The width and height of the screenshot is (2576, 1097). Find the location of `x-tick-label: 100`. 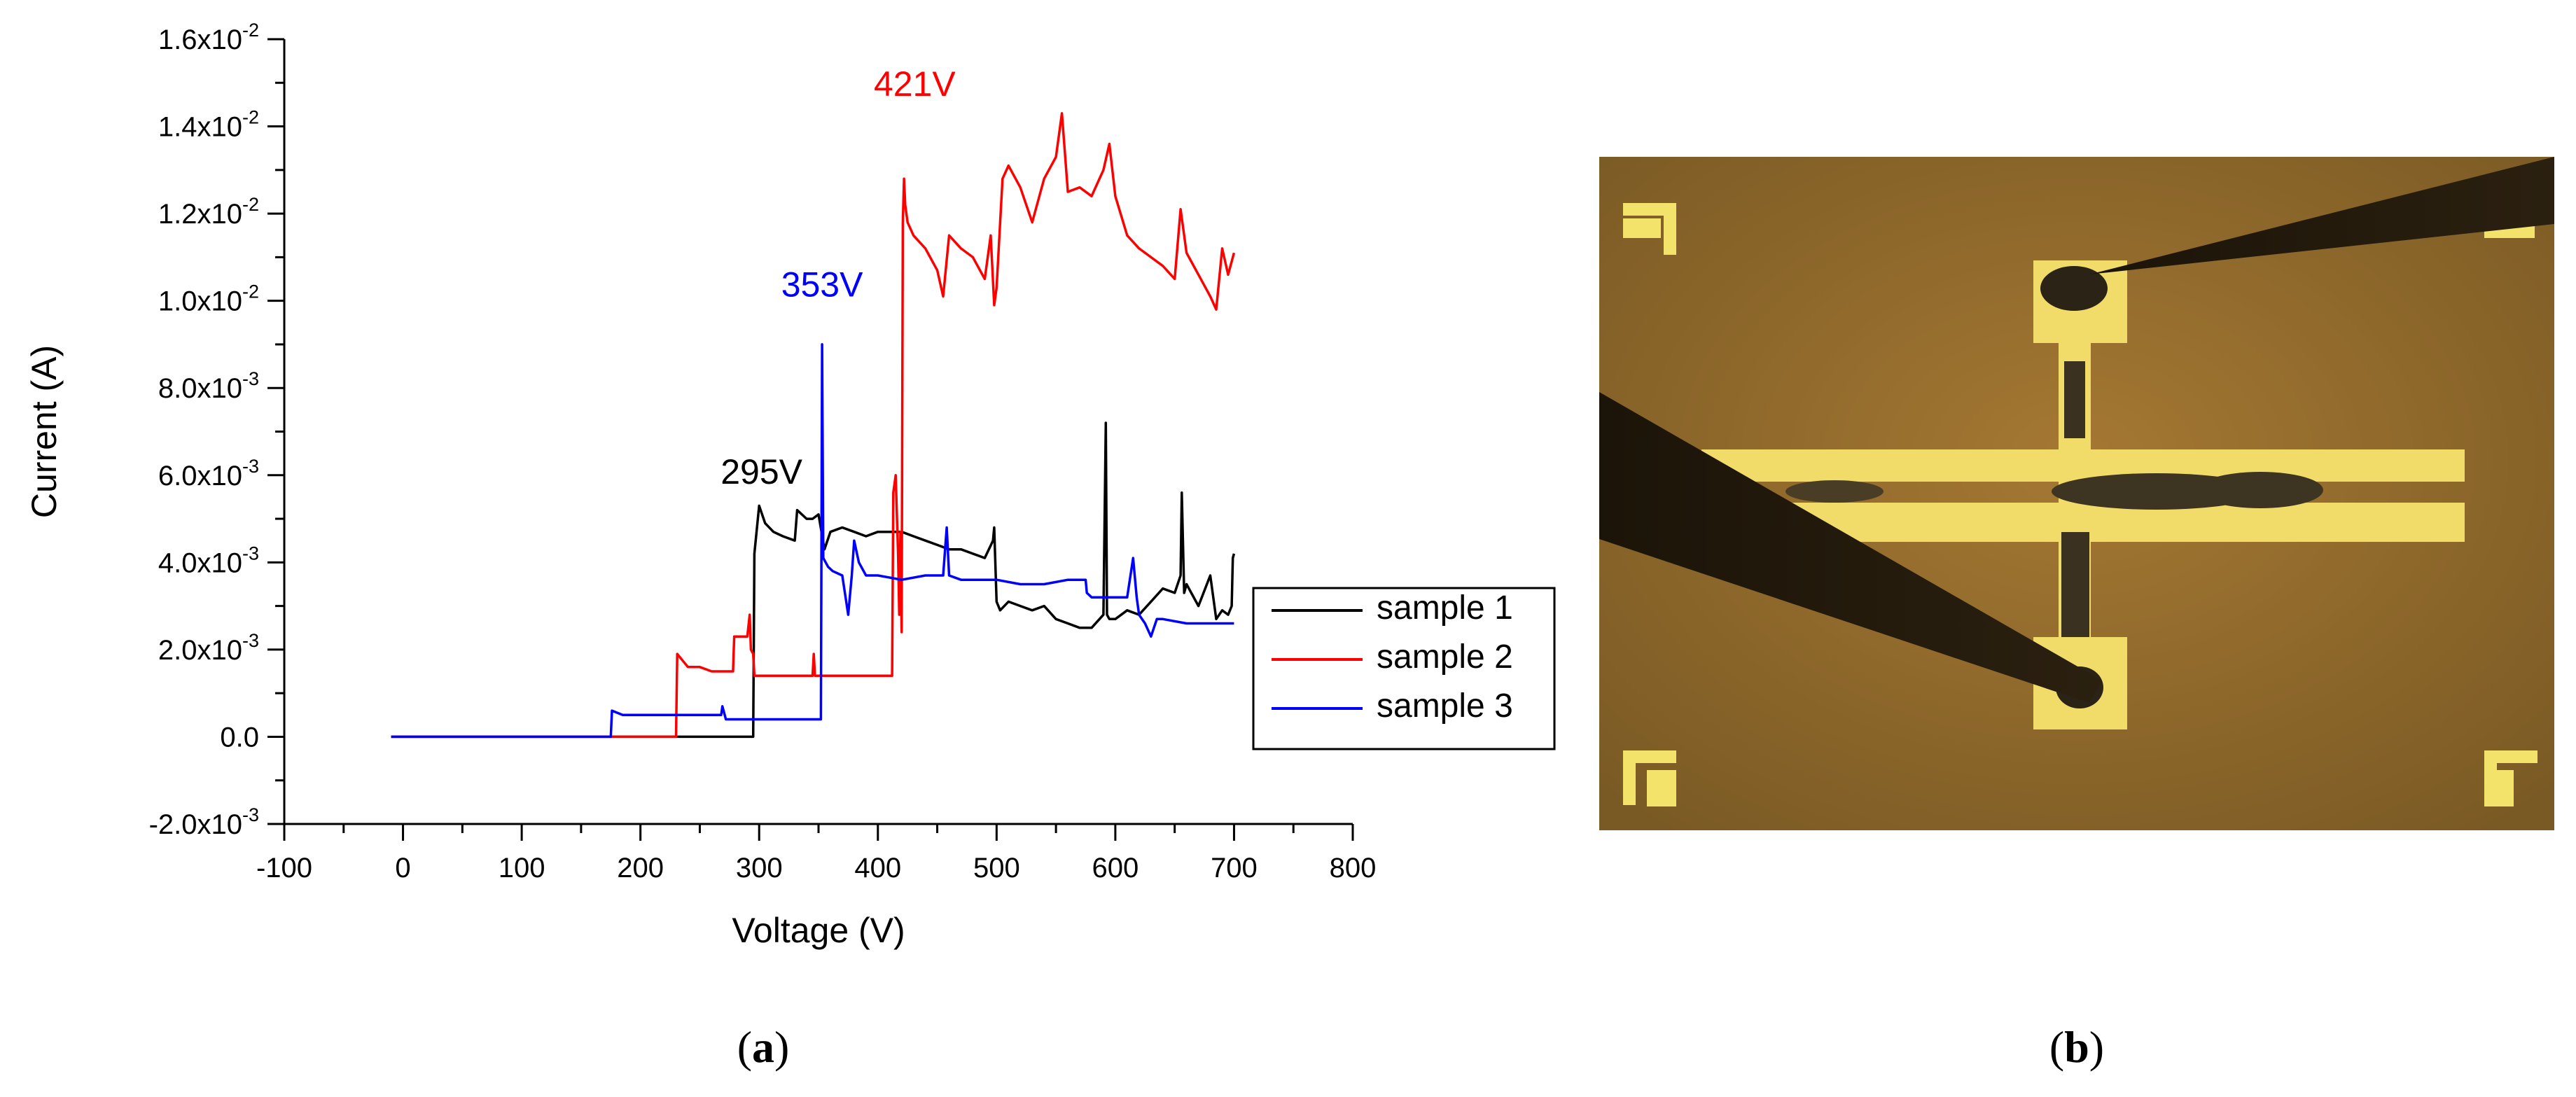

x-tick-label: 100 is located at coordinates (522, 868).